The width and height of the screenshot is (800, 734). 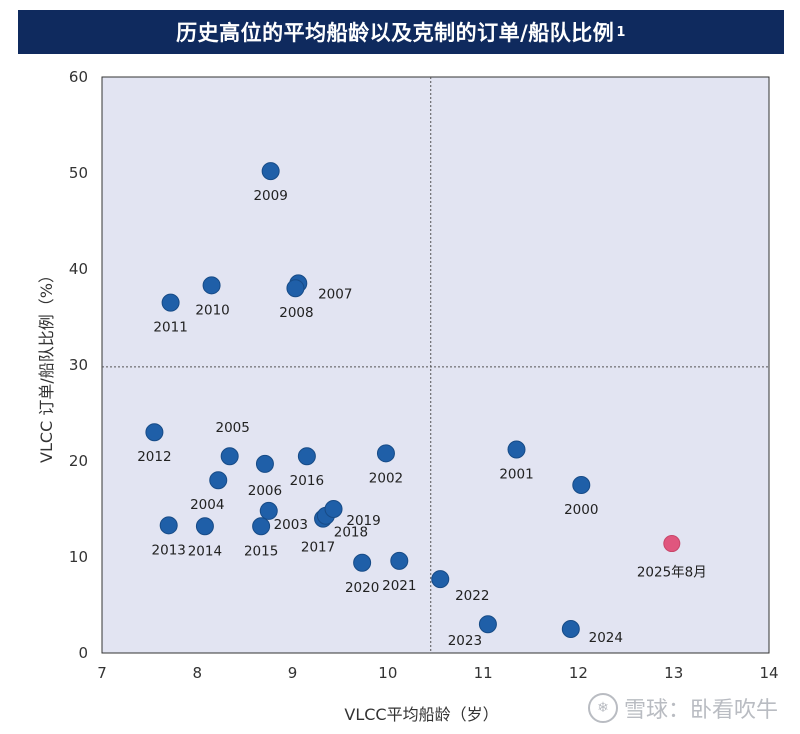 What do you see at coordinates (351, 533) in the screenshot?
I see `data-label-2018: 2018` at bounding box center [351, 533].